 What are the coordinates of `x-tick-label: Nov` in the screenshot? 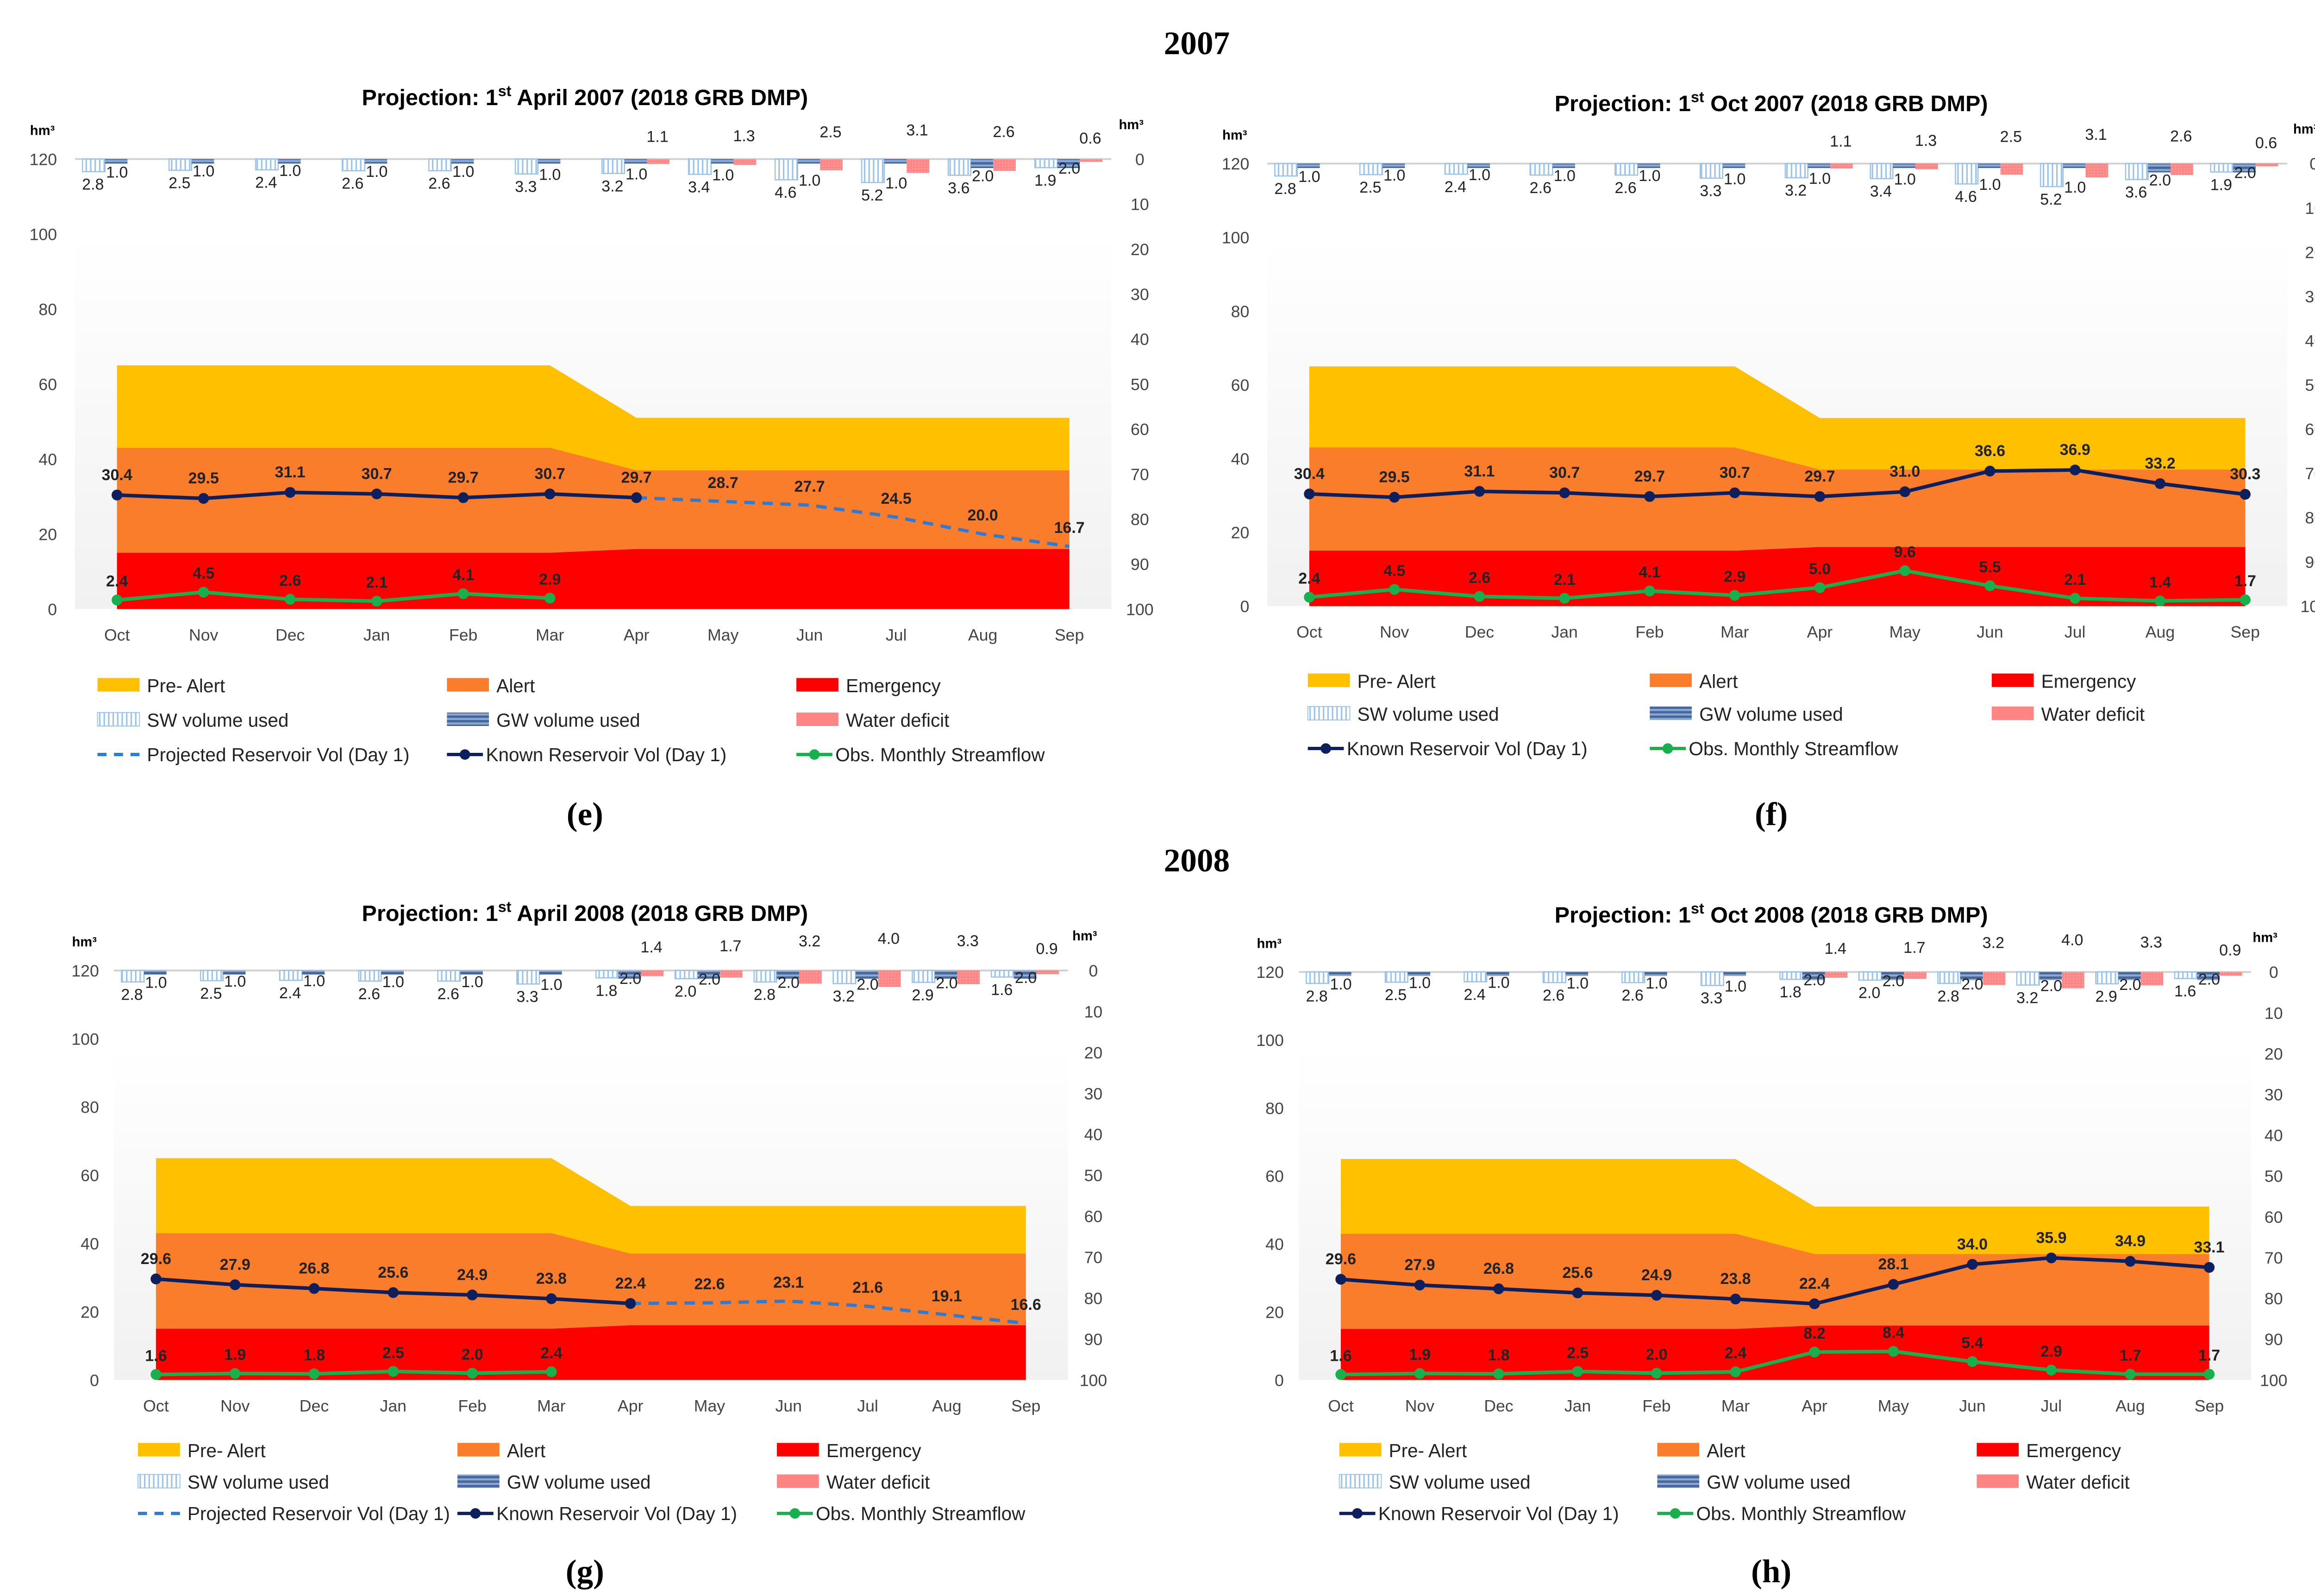 It's located at (1420, 1405).